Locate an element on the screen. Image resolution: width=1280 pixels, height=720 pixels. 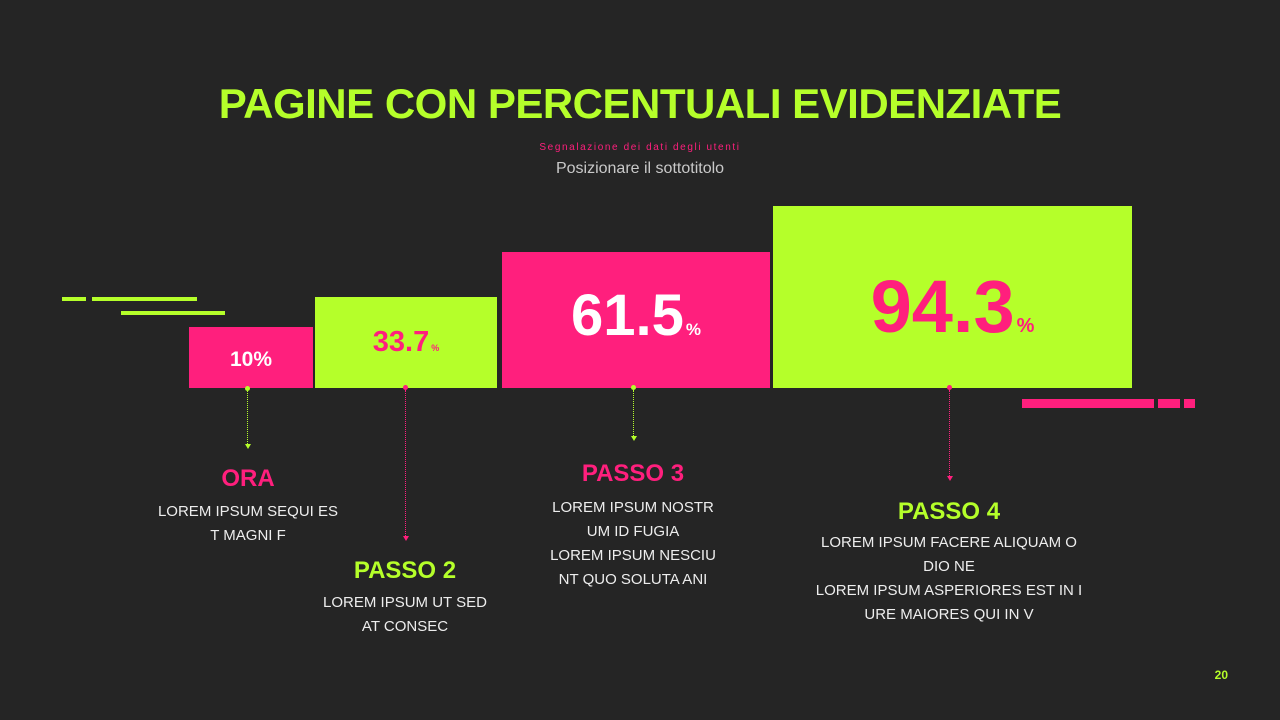
step-3-line-1: LOREM IPSUM NOSTR is located at coordinates (633, 507).